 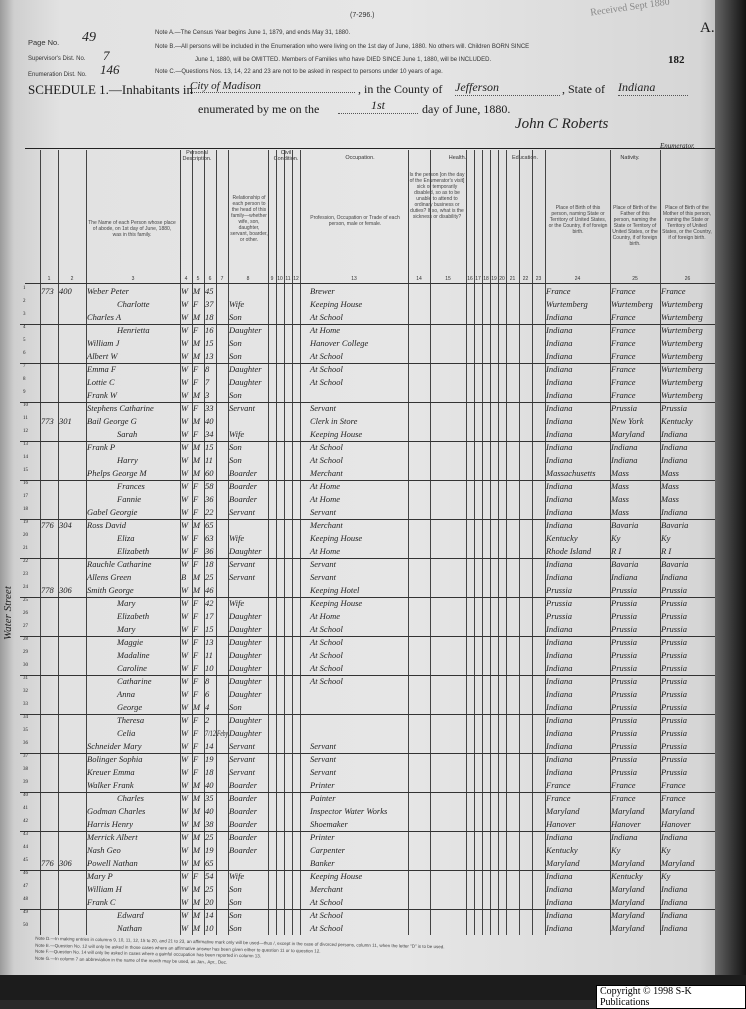 What do you see at coordinates (127, 434) in the screenshot?
I see `person-name: Sarah` at bounding box center [127, 434].